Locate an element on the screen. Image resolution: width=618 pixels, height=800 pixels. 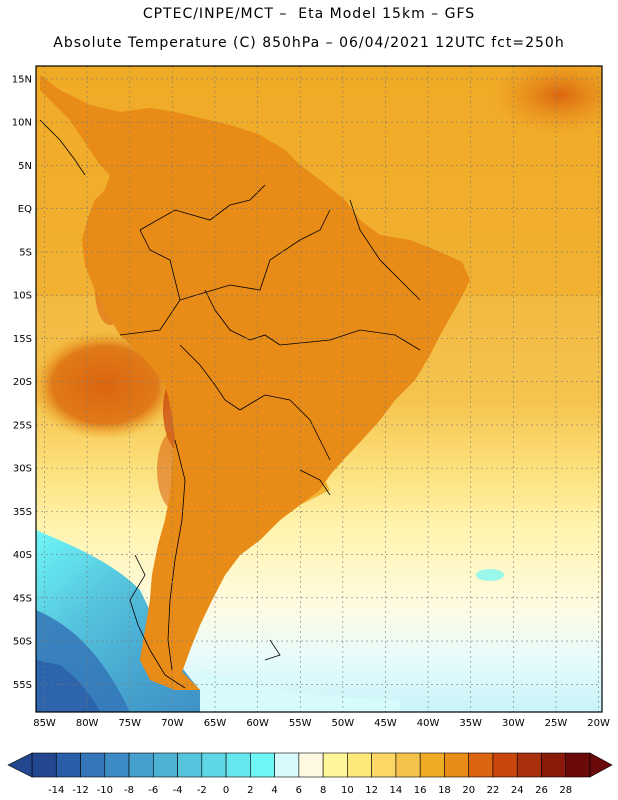
lon-label: 60W is located at coordinates (257, 723).